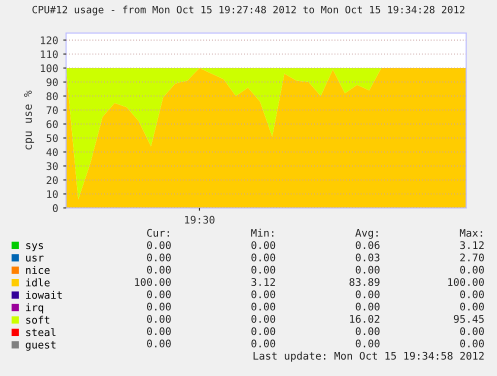  Describe the element at coordinates (49, 54) in the screenshot. I see `y-tick-label: 110` at that location.